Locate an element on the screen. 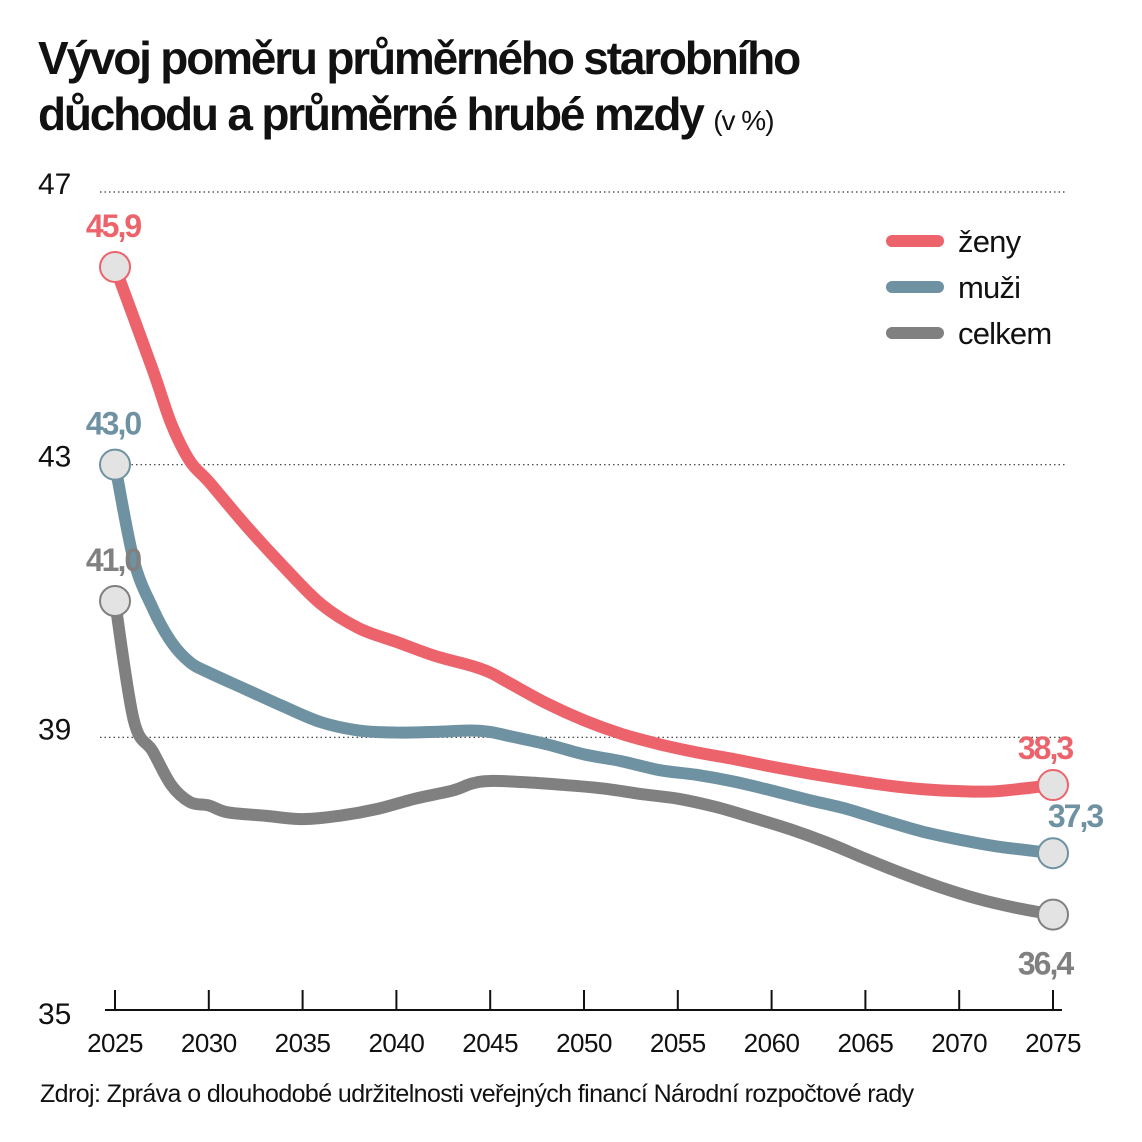 The image size is (1142, 1142). x-tick-label: 2035 is located at coordinates (303, 1043).